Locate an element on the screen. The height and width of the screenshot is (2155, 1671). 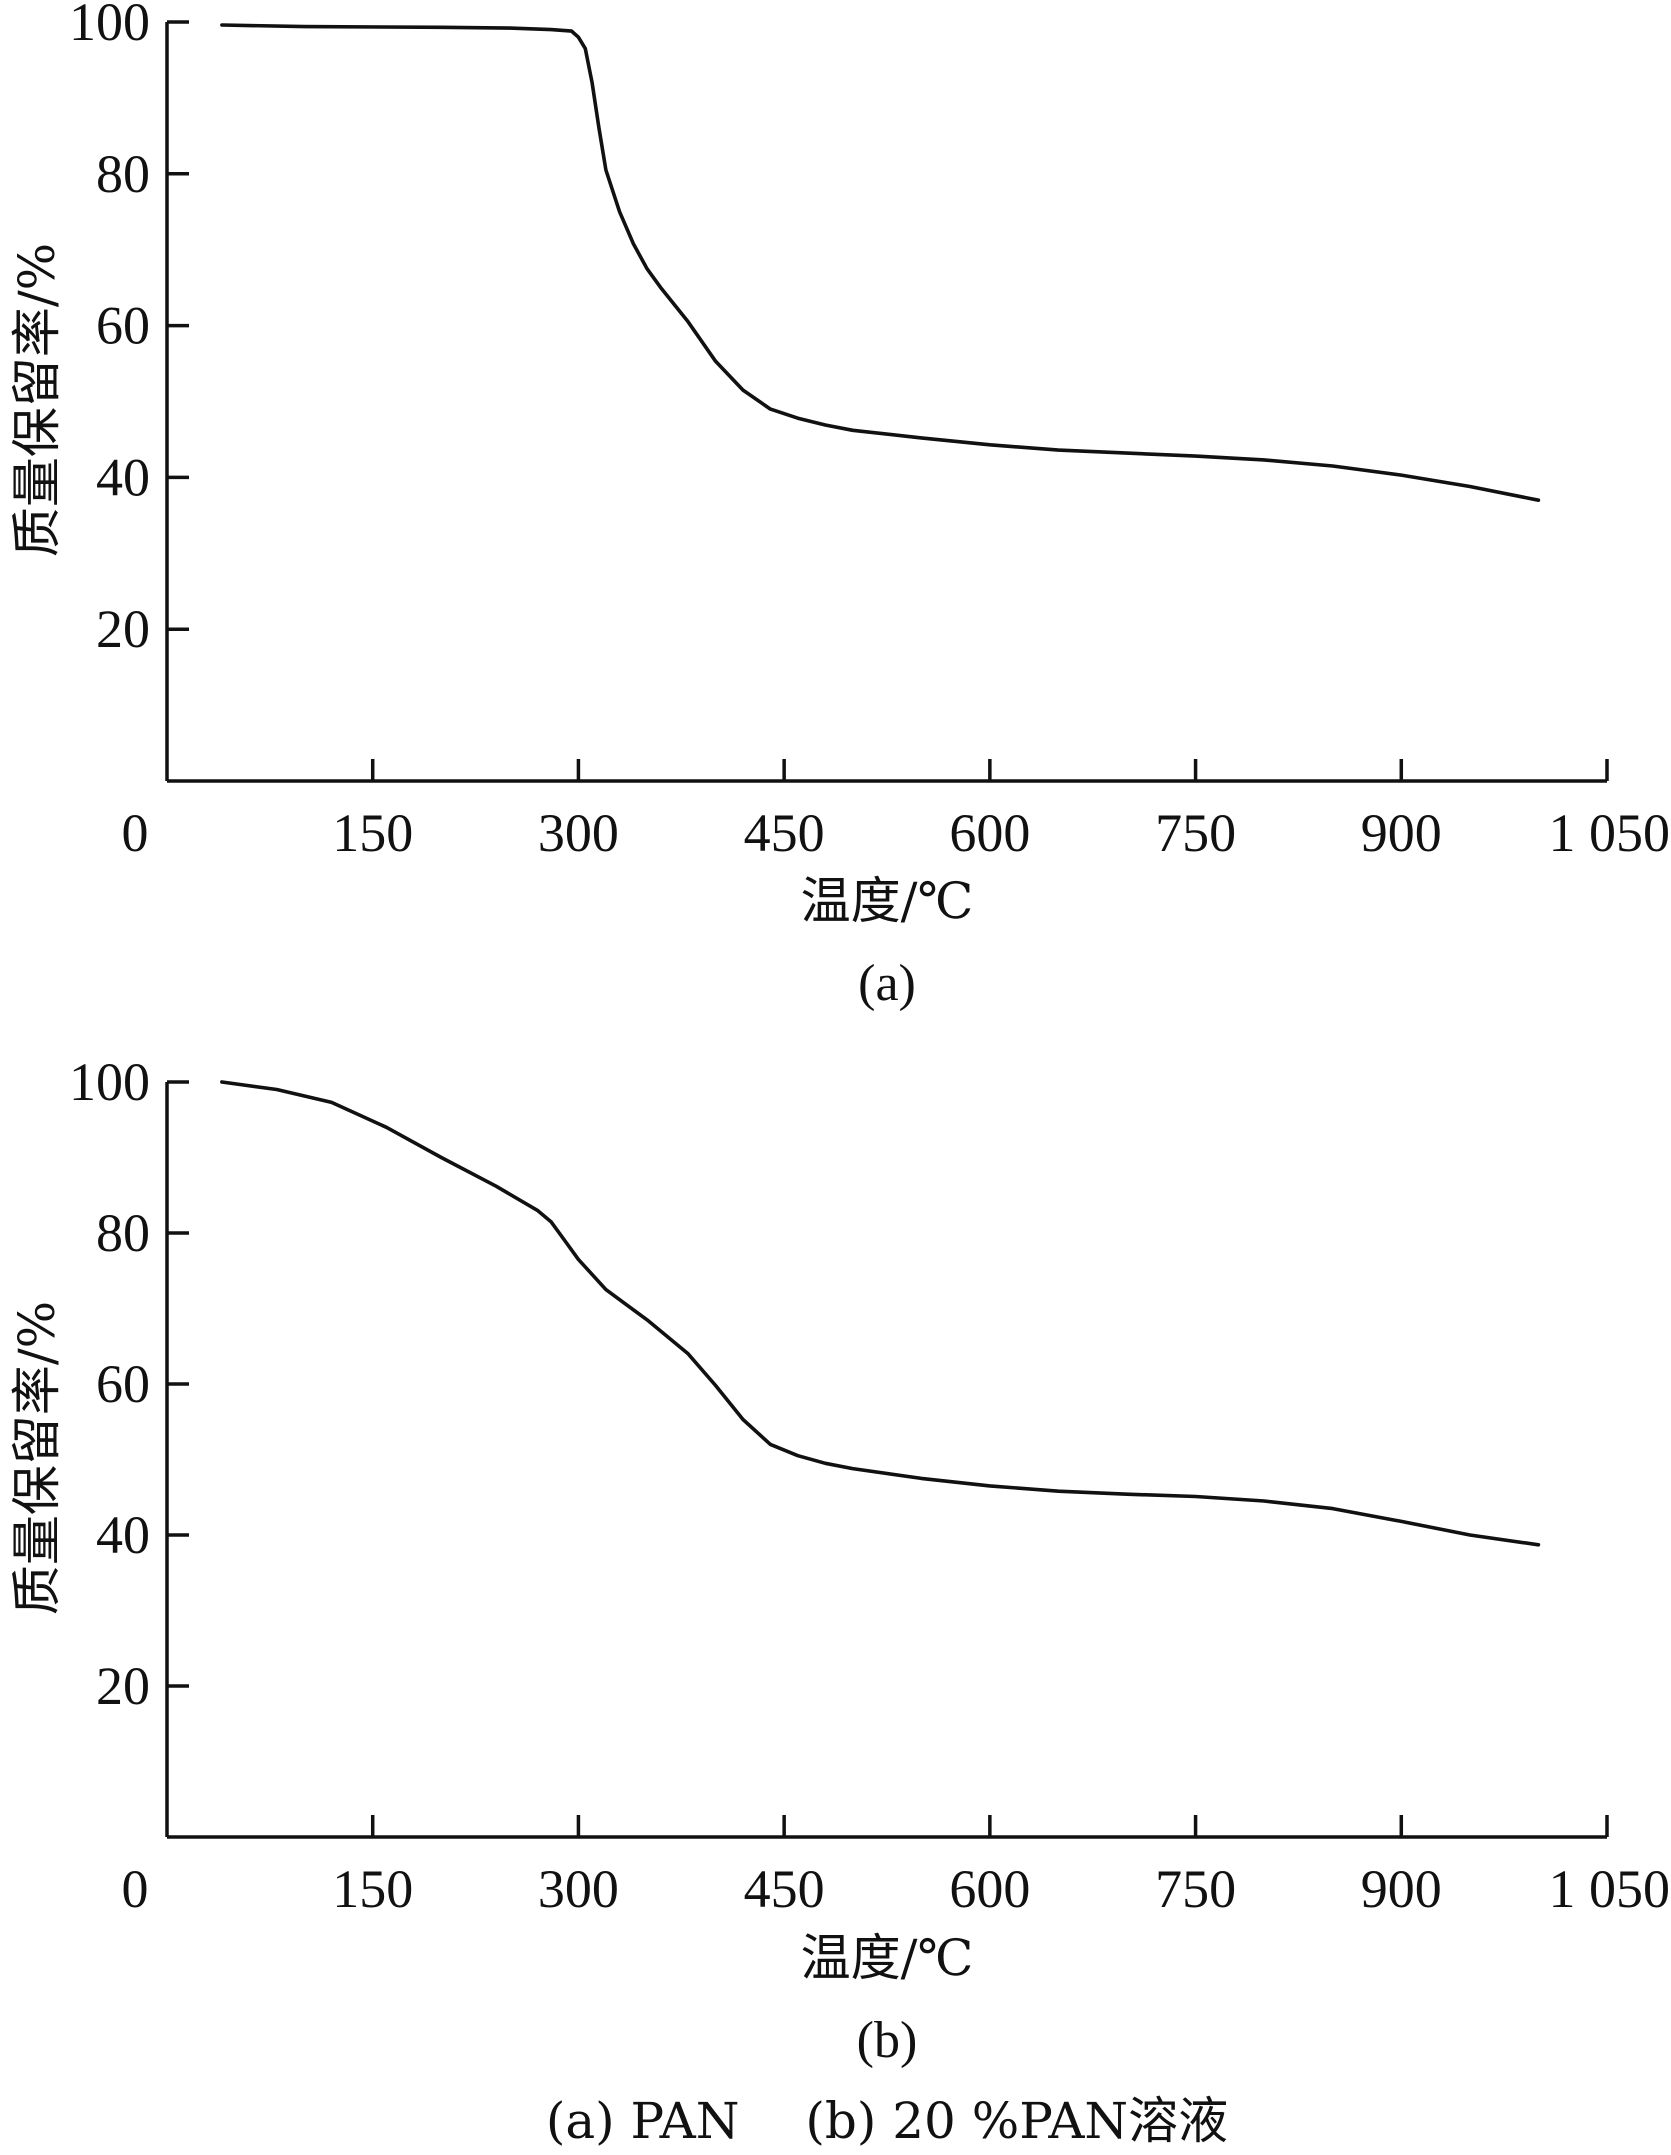
y-axis-title-b: 质量保留率/% is located at coordinates (37, 1458).